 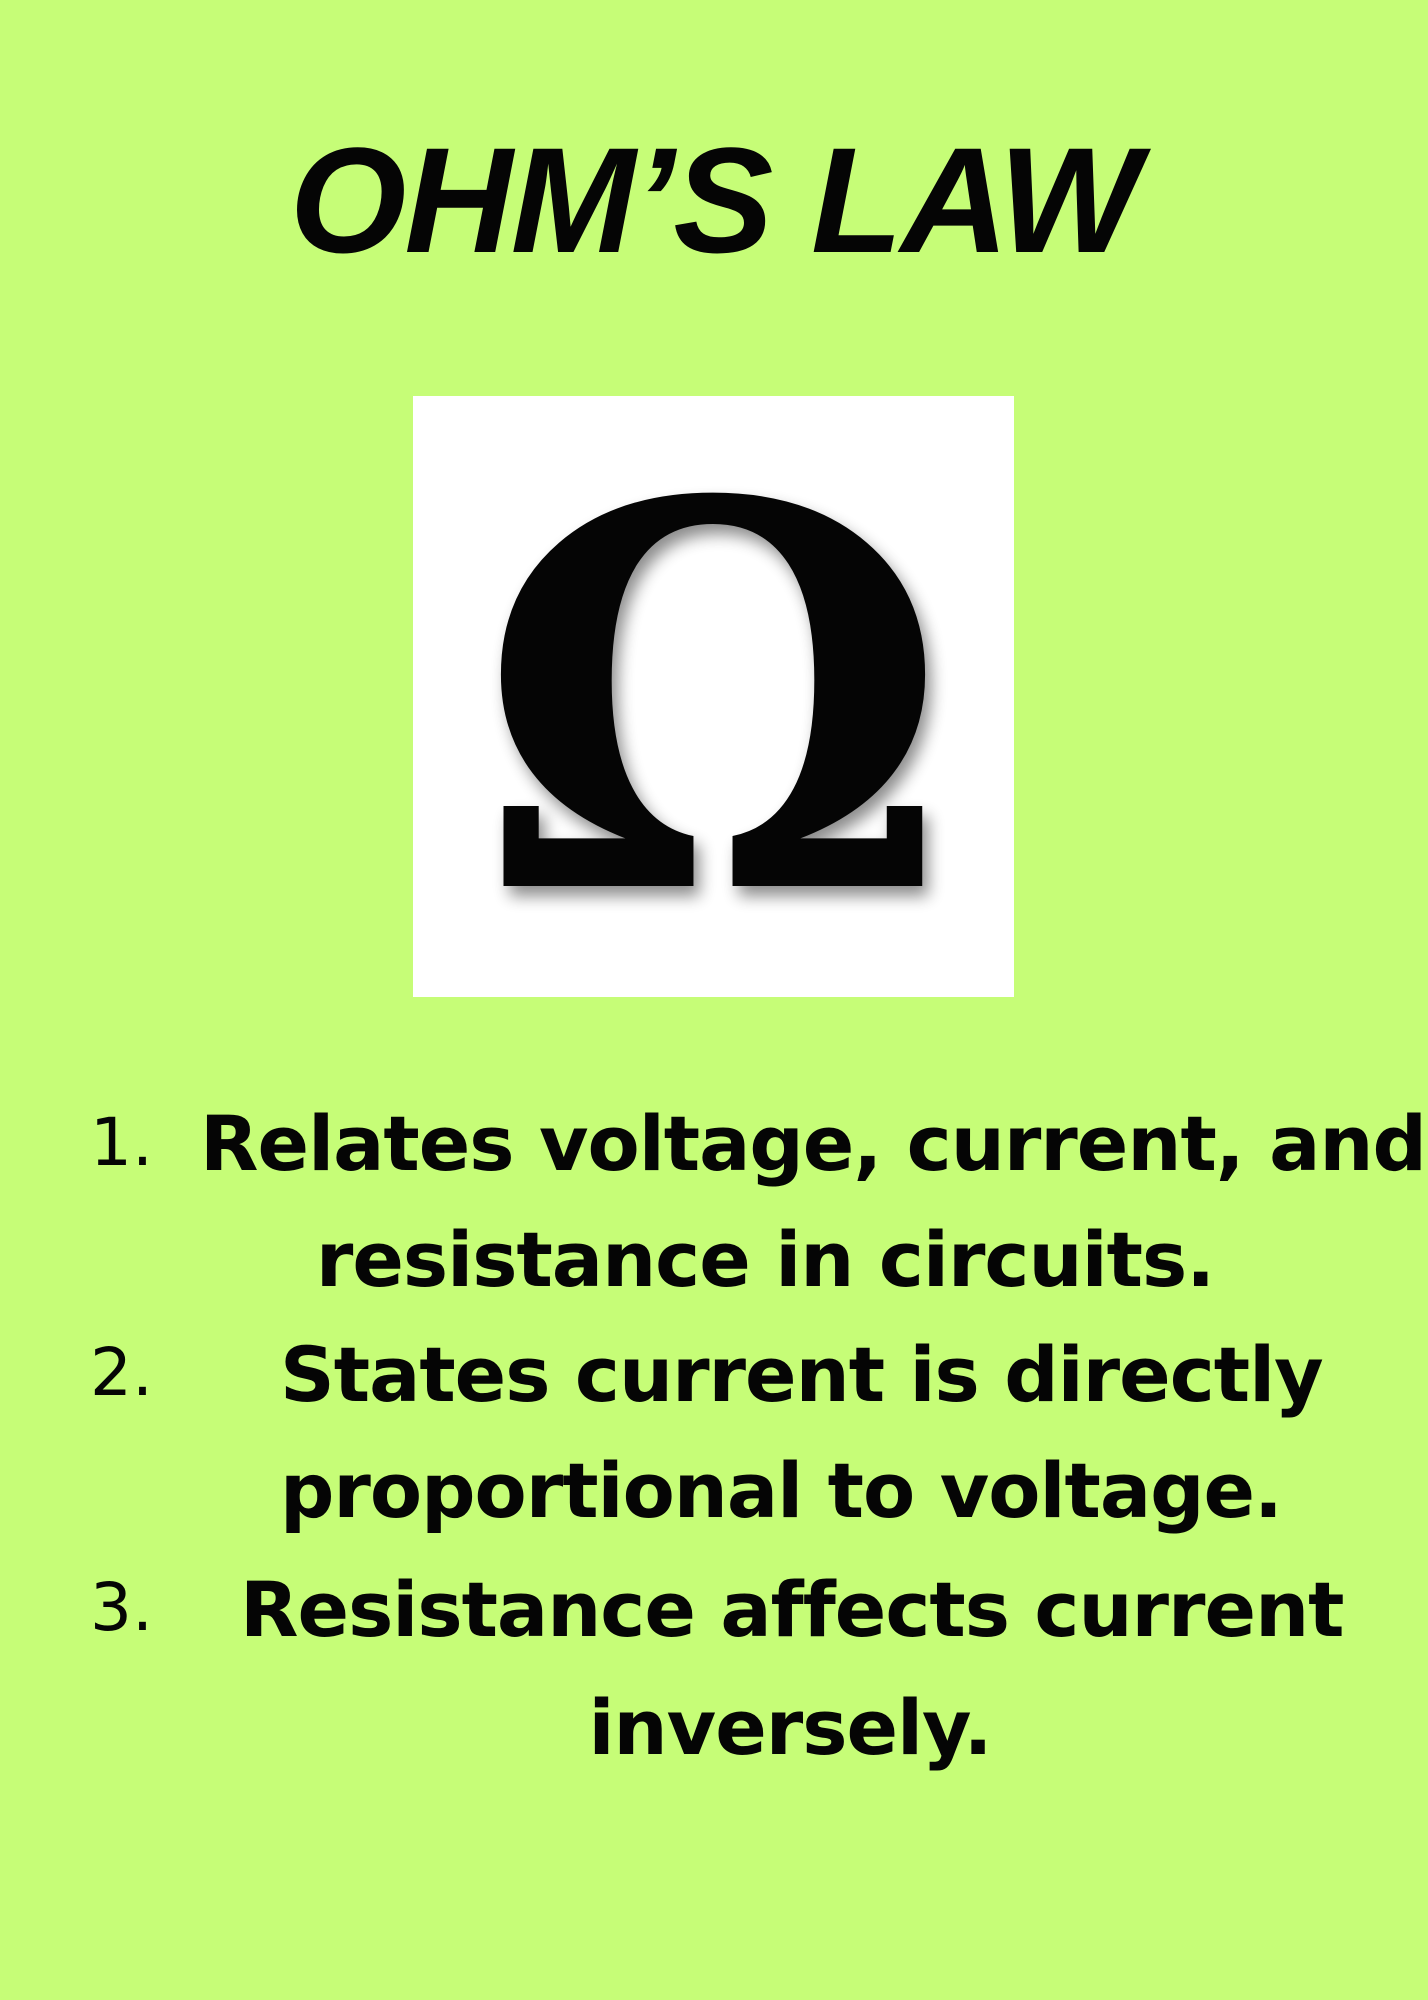 What do you see at coordinates (765, 1259) in the screenshot?
I see `list-line: resistance in circuits.` at bounding box center [765, 1259].